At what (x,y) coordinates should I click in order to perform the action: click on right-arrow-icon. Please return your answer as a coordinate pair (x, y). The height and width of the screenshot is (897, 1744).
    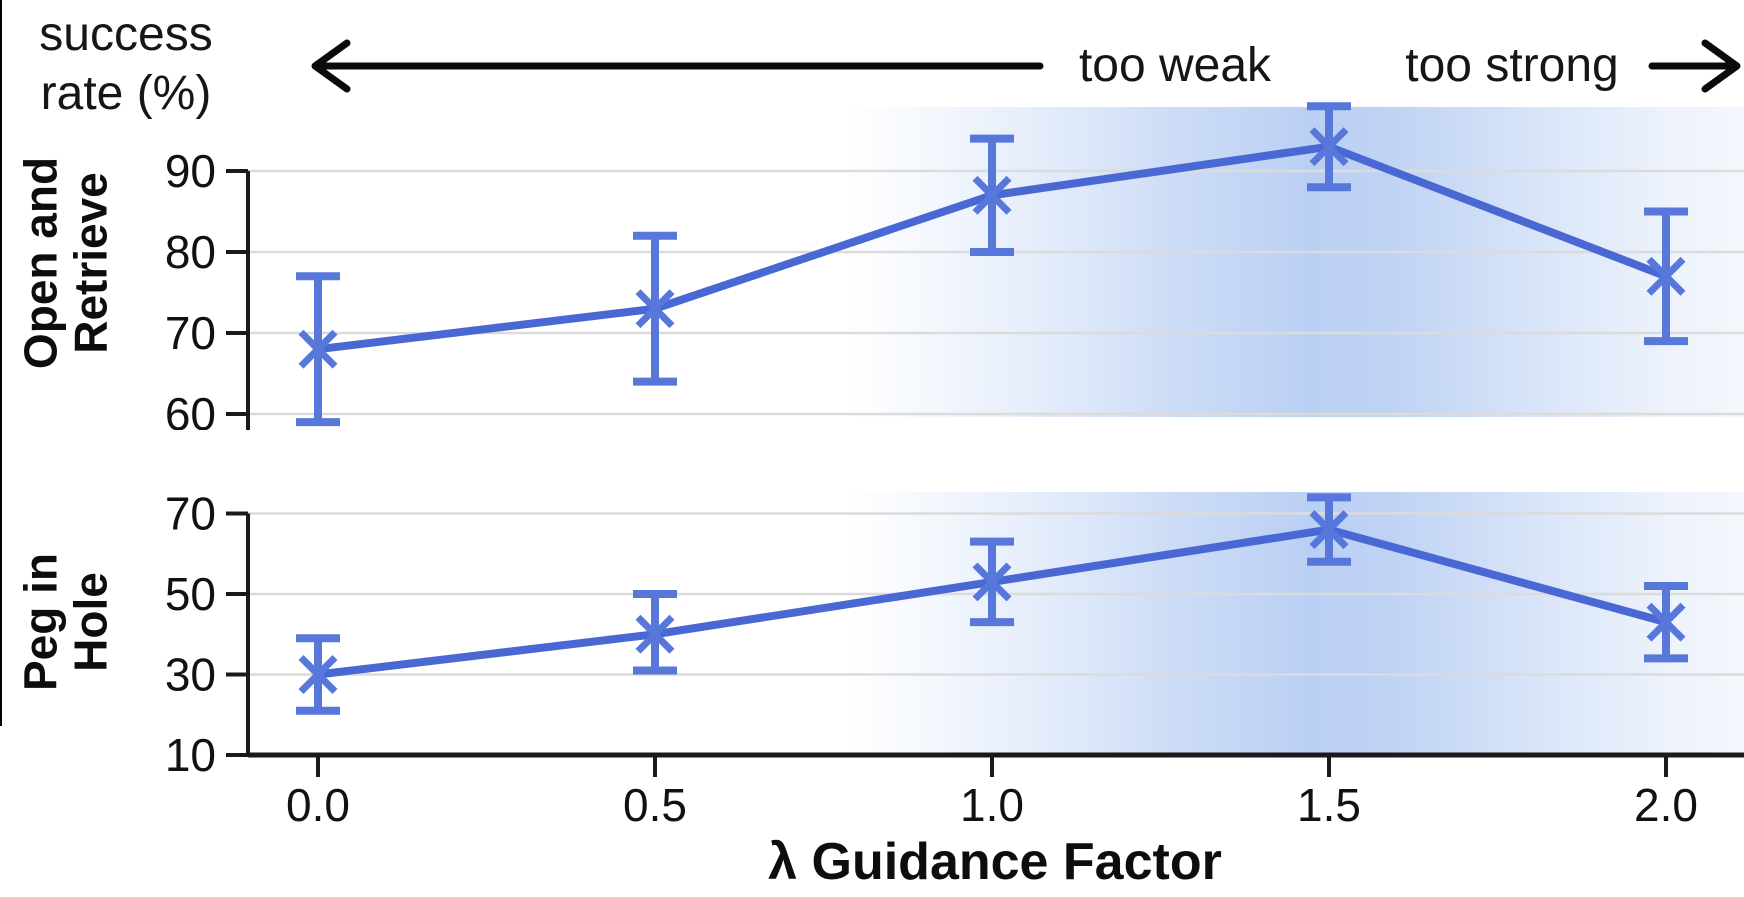
    Looking at the image, I should click on (1694, 66).